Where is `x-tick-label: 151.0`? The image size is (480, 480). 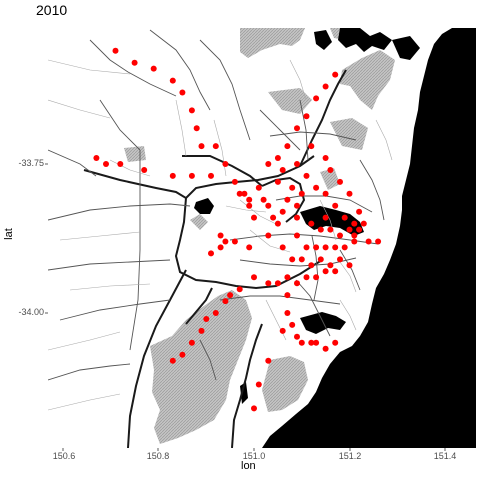
x-tick-label: 151.0 is located at coordinates (254, 456).